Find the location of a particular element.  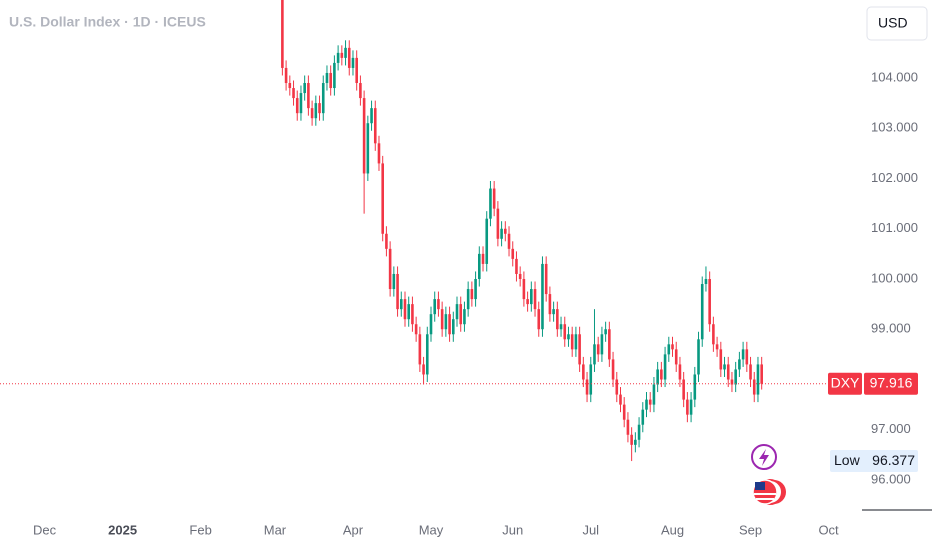

y-tick-label: 100.000 is located at coordinates (894, 277).